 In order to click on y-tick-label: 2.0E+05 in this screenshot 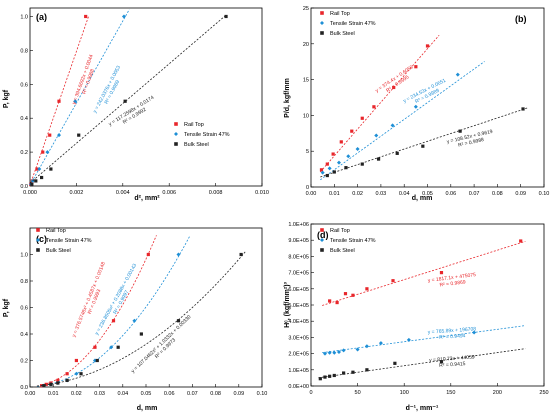, I will do `click(298, 355)`.